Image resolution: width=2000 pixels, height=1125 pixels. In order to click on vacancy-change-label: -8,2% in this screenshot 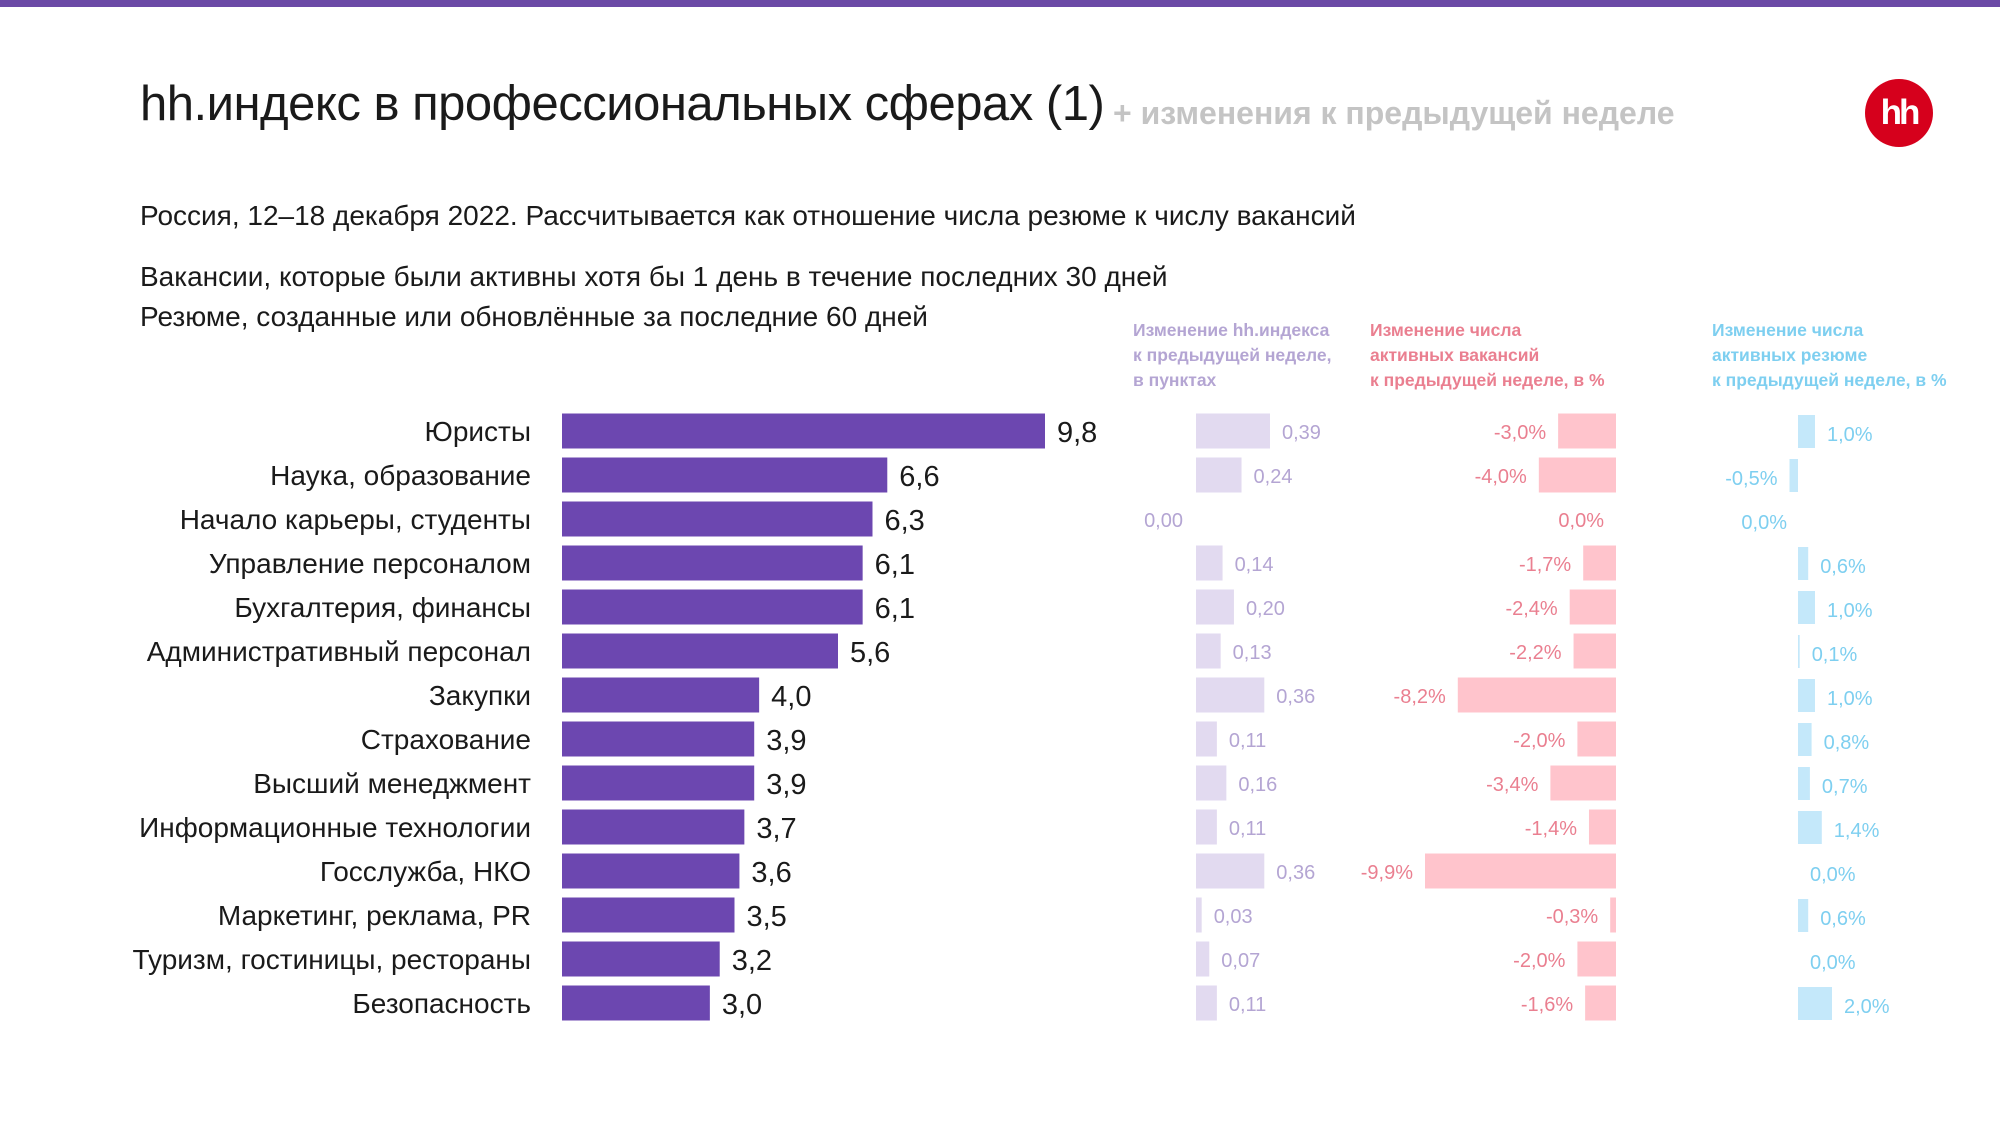, I will do `click(1420, 697)`.